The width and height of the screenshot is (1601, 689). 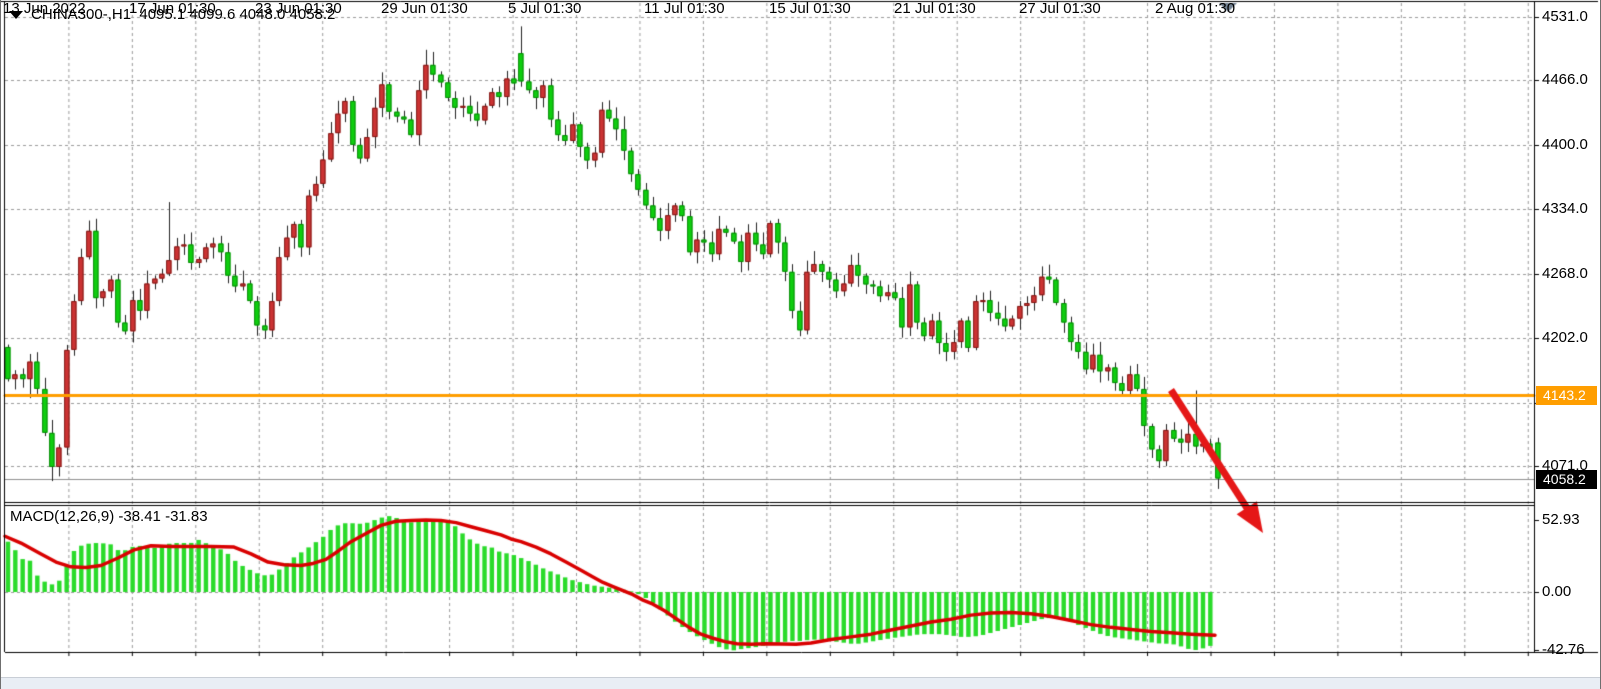 I want to click on chart-title: CHINA300-,H1 4095.1 4099.6 4048.0 4058.2, so click(x=183, y=14).